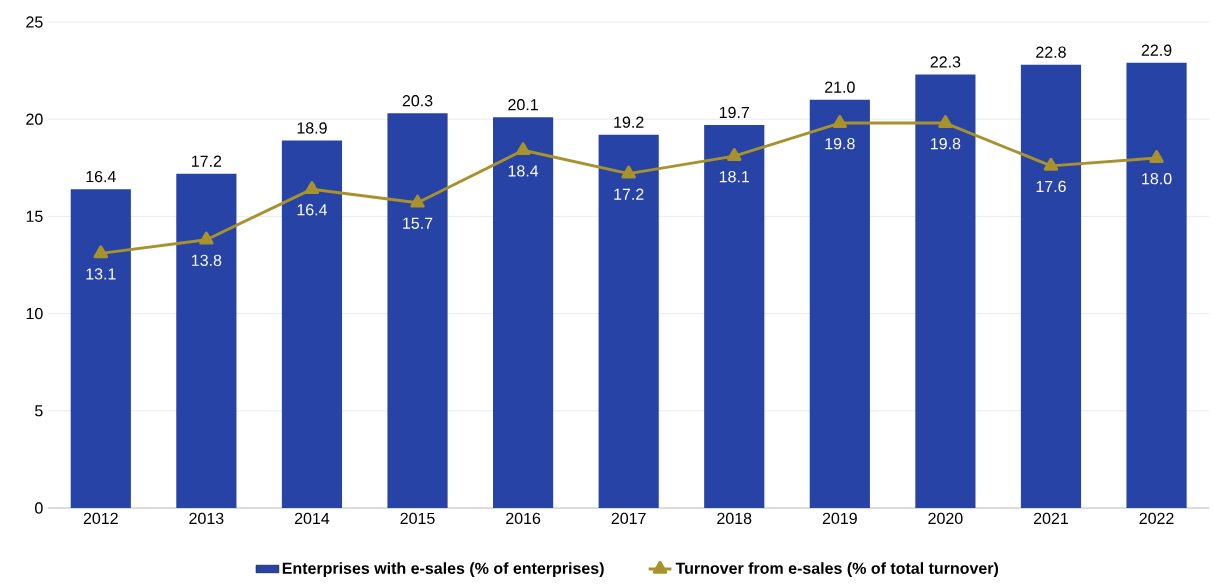 This screenshot has height=587, width=1215. Describe the element at coordinates (839, 518) in the screenshot. I see `x-tick-label: 2019` at that location.